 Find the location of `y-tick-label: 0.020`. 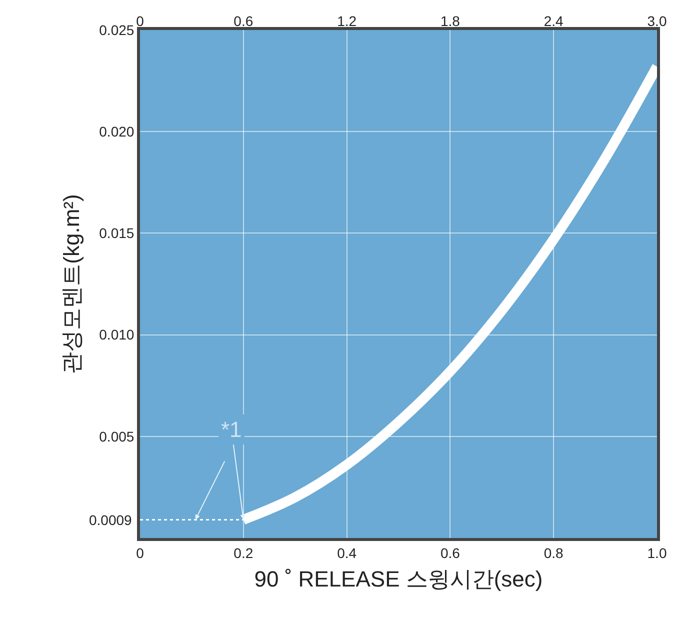

y-tick-label: 0.020 is located at coordinates (116, 132).